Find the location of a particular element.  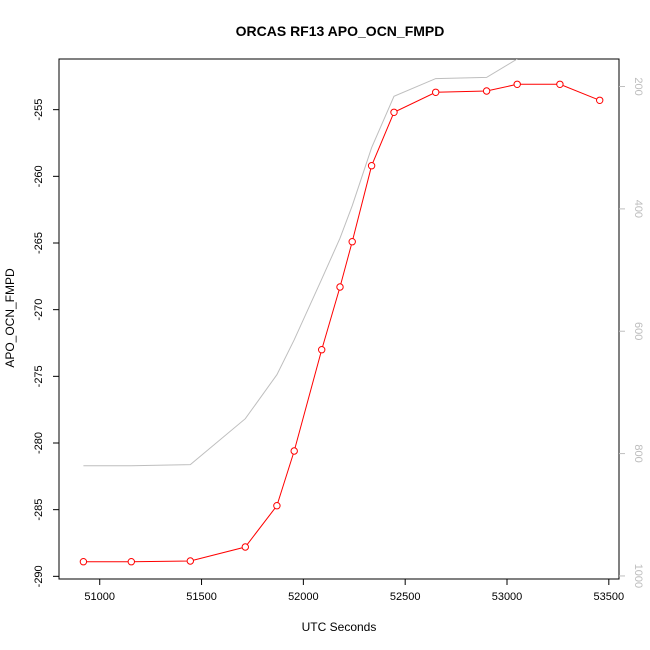

x-tick-label: 52000 is located at coordinates (303, 597).